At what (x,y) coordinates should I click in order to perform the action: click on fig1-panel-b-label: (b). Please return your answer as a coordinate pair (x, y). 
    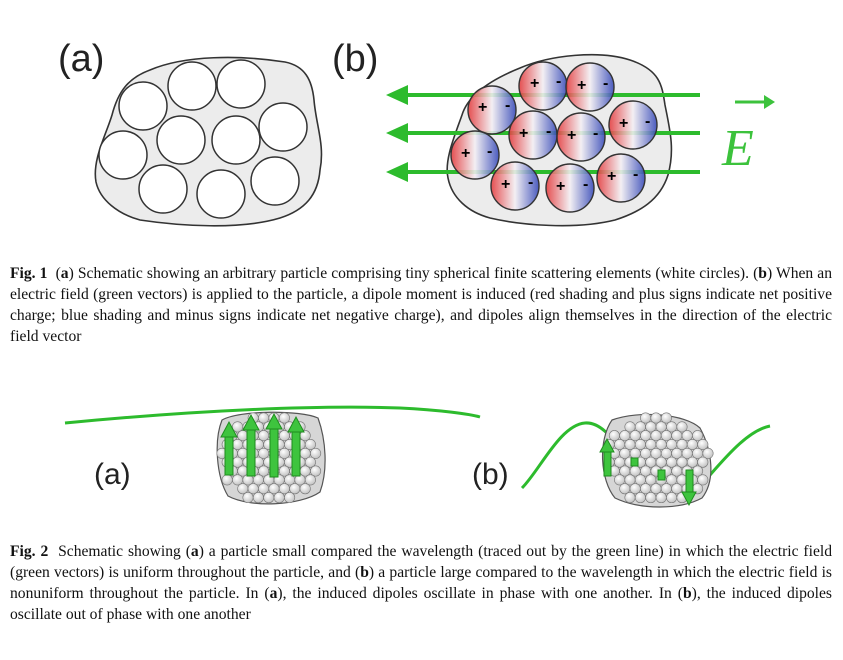
    Looking at the image, I should click on (355, 59).